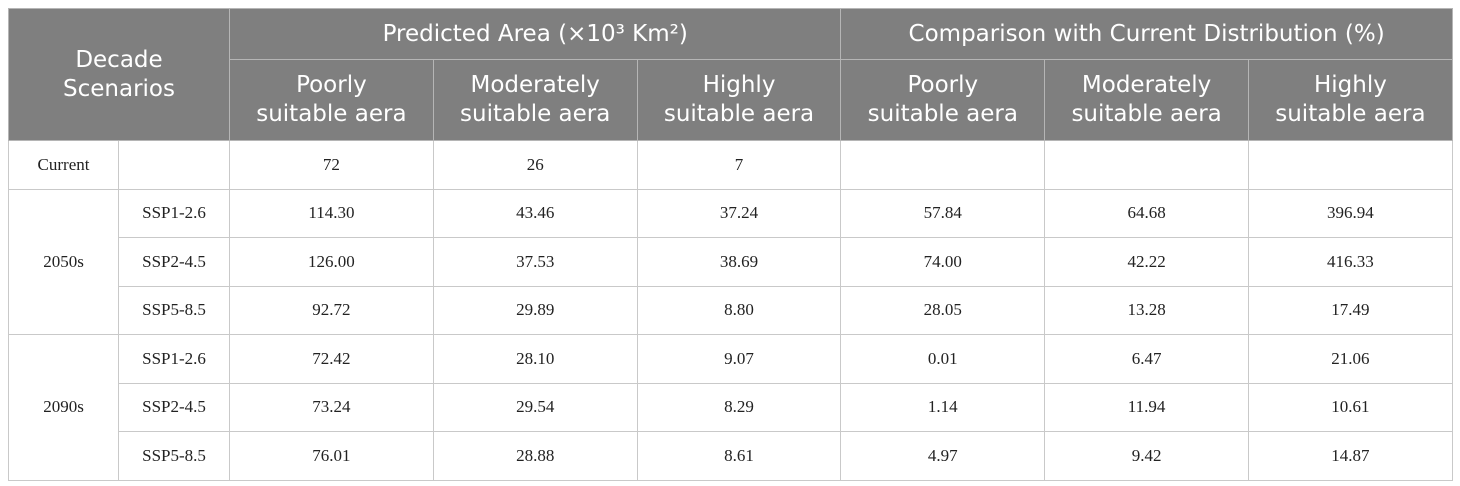  What do you see at coordinates (1146, 310) in the screenshot?
I see `value-cell: 13.28` at bounding box center [1146, 310].